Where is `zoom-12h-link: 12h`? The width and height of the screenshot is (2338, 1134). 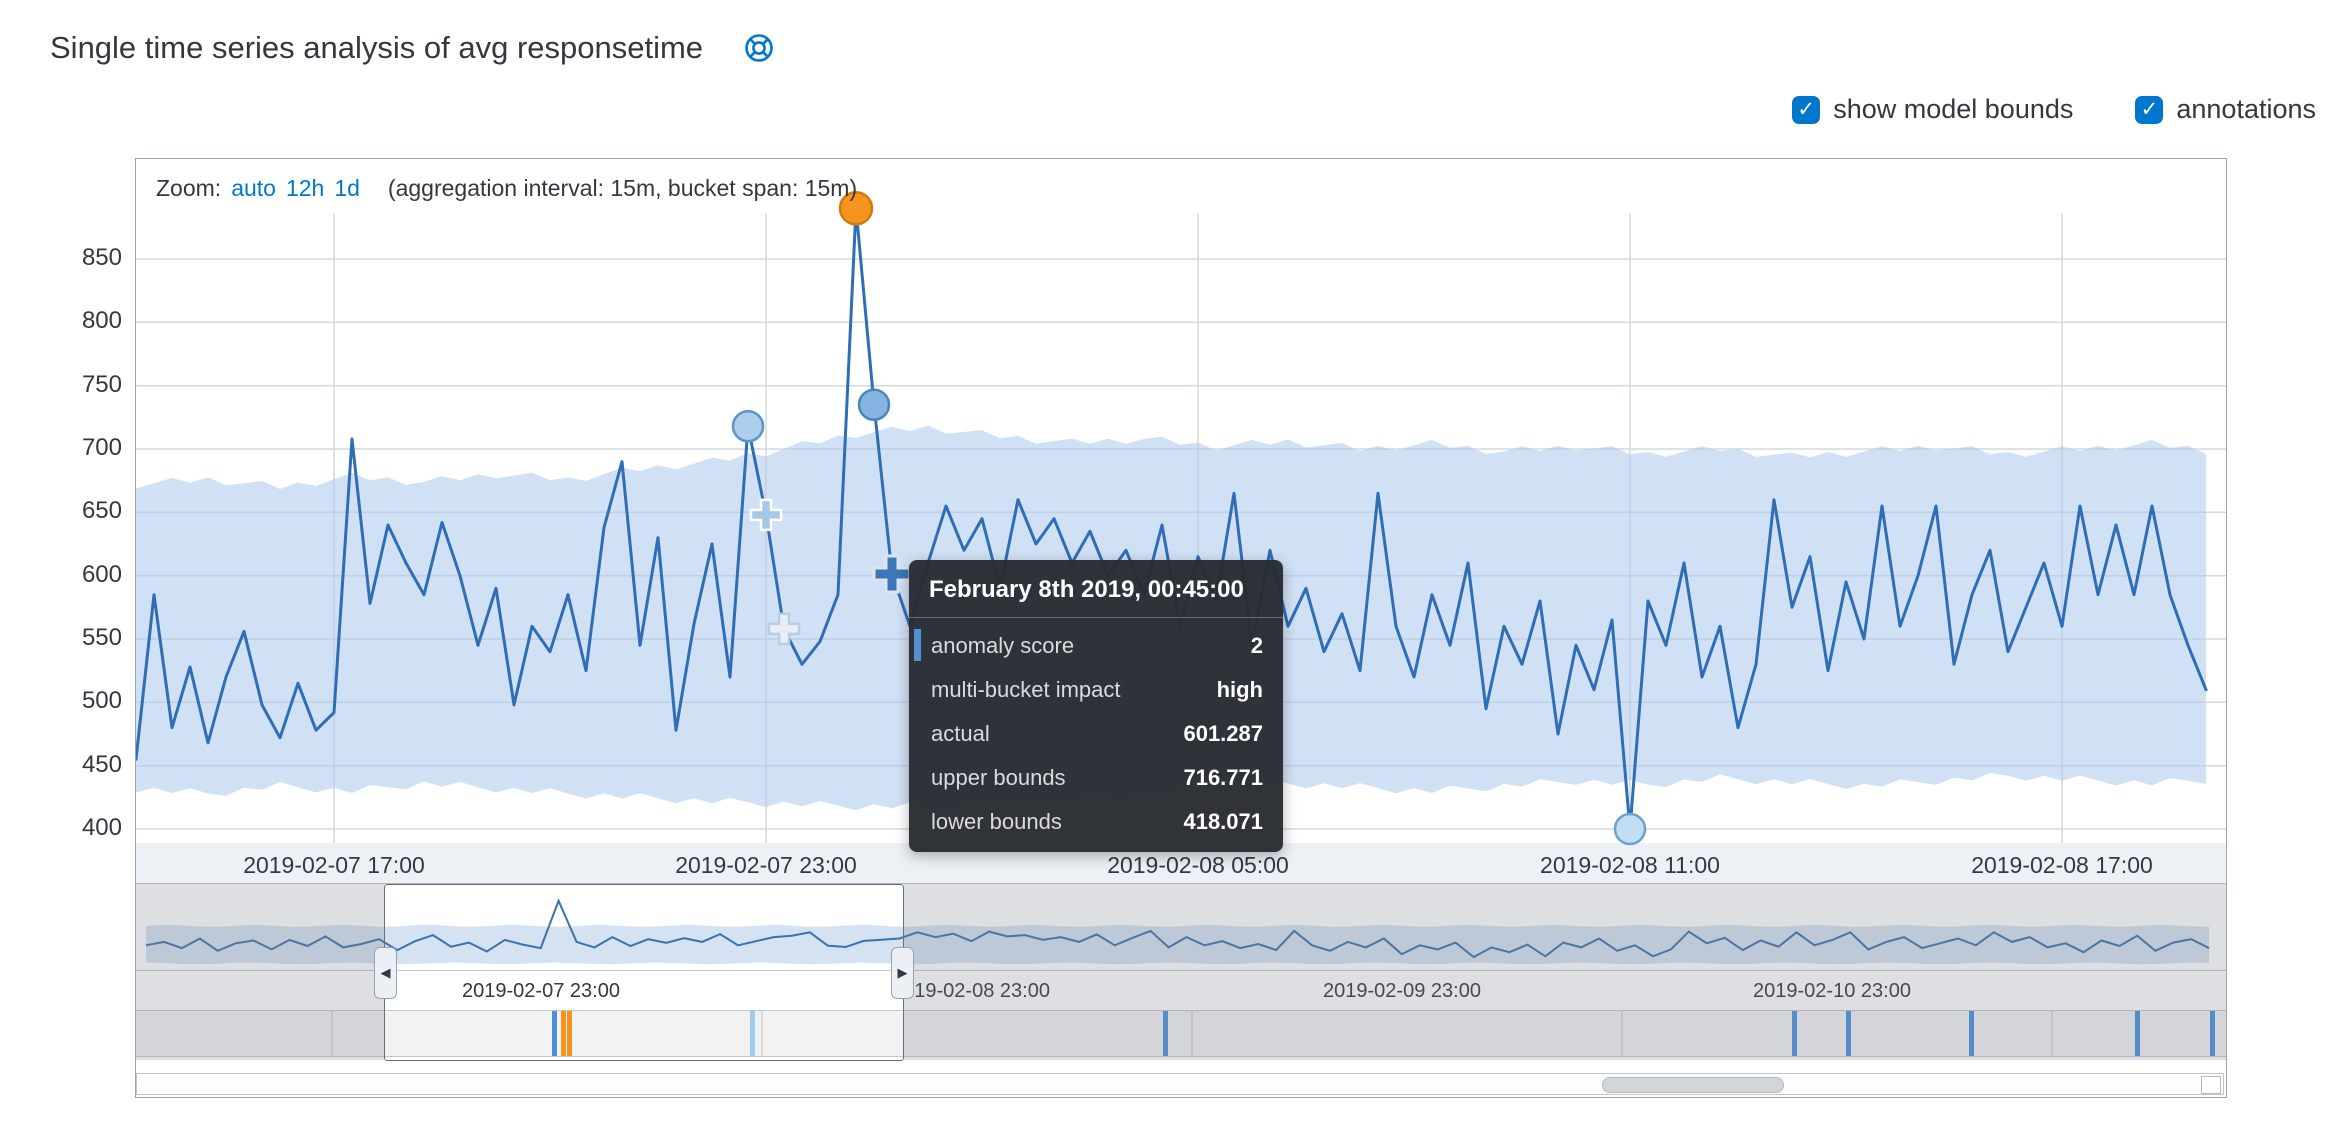 zoom-12h-link: 12h is located at coordinates (305, 188).